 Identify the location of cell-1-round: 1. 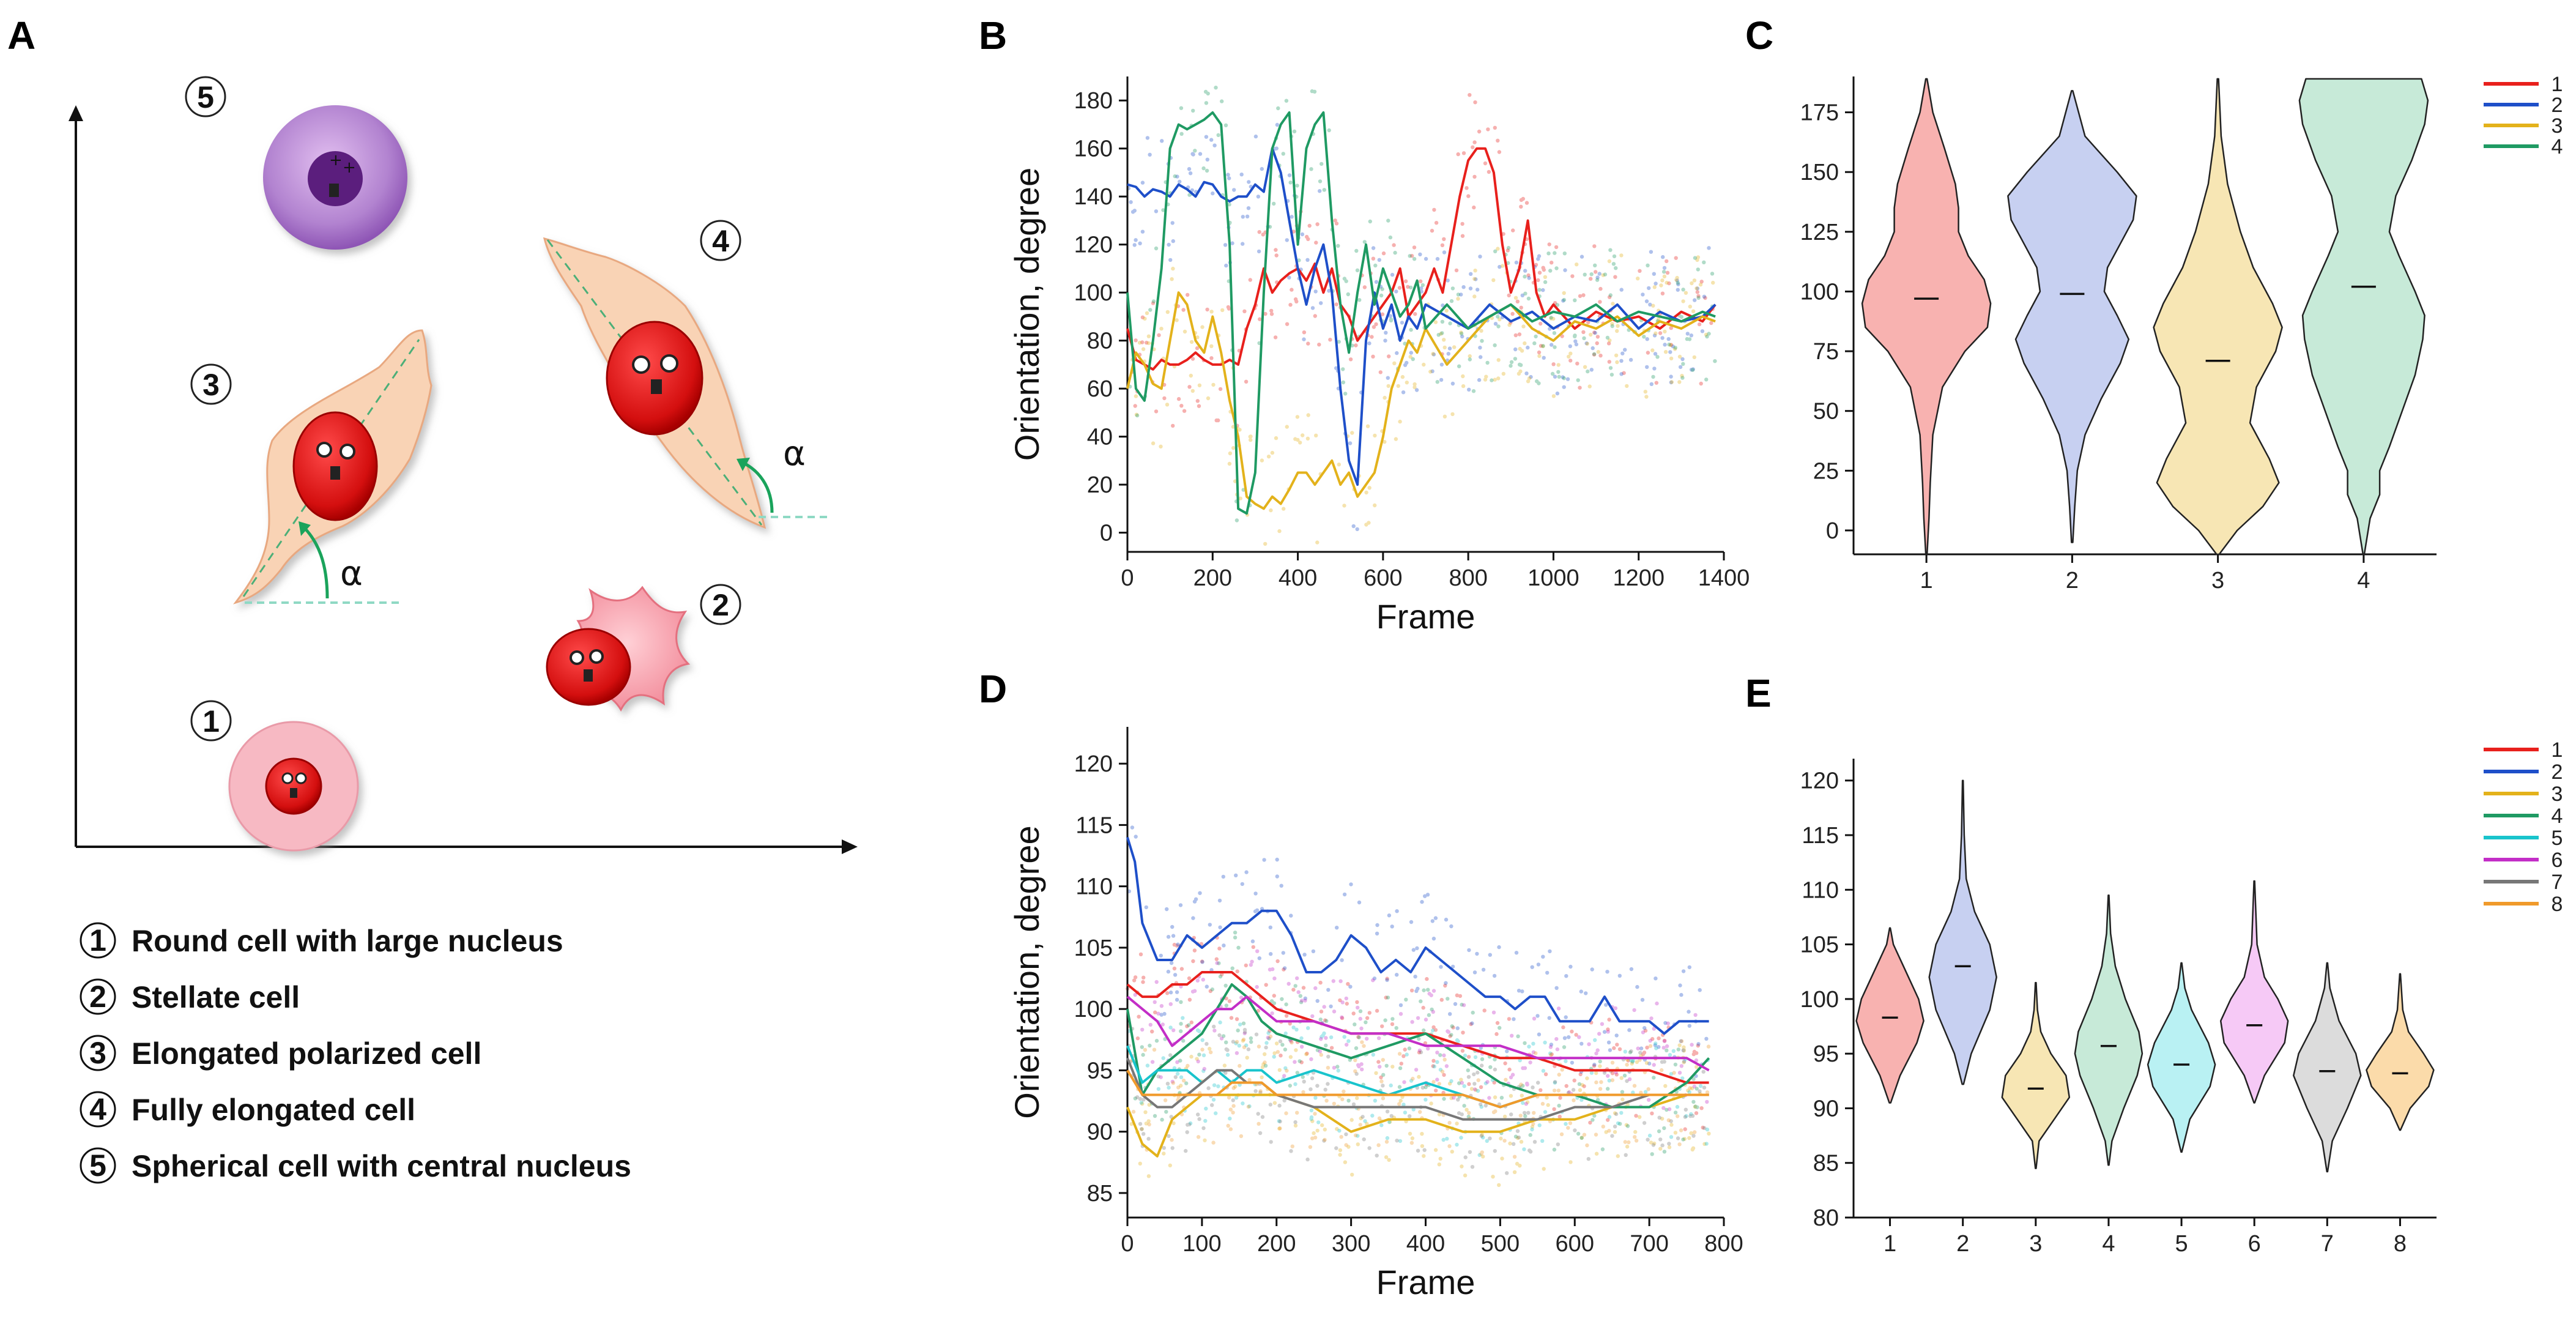
(274, 776).